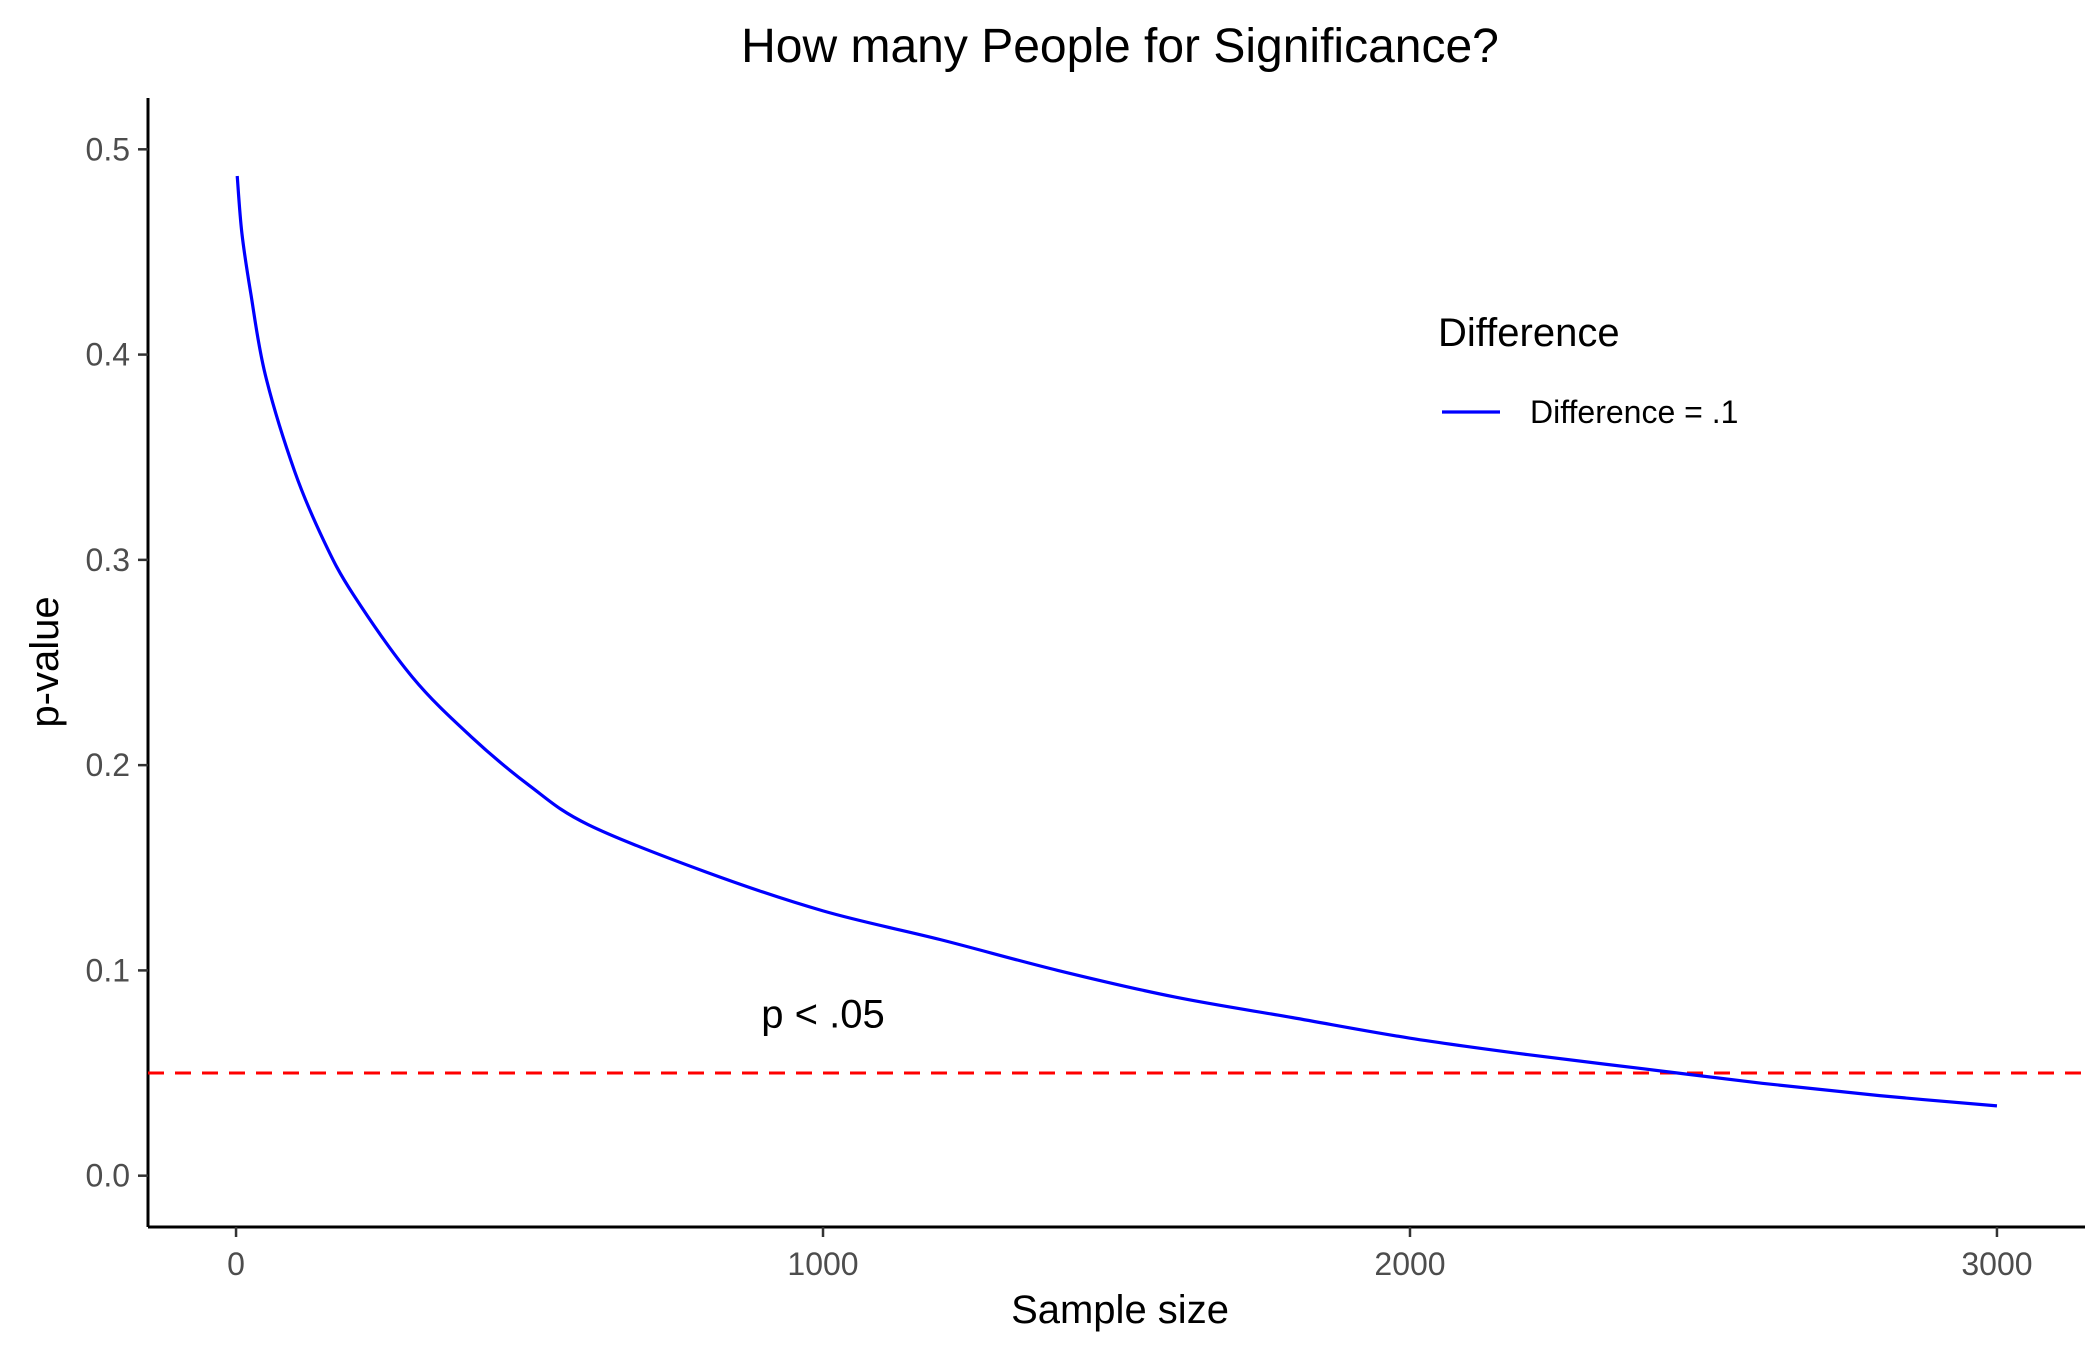 The width and height of the screenshot is (2100, 1350). I want to click on x-tick-label: 1000, so click(822, 1264).